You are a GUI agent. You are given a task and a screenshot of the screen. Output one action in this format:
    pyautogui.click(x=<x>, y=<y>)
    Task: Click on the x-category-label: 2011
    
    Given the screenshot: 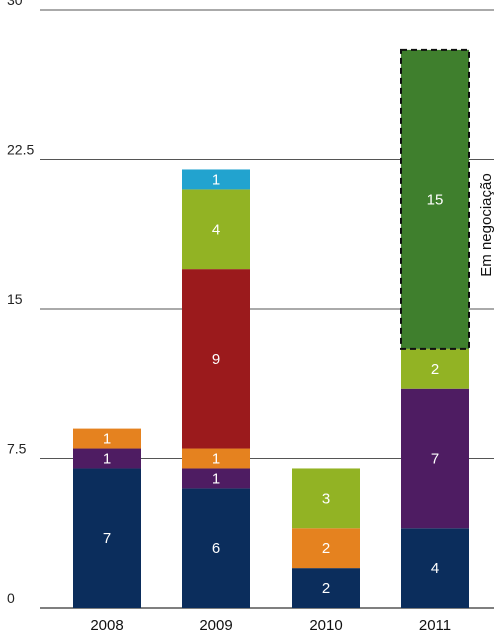 What is the action you would take?
    pyautogui.click(x=435, y=625)
    